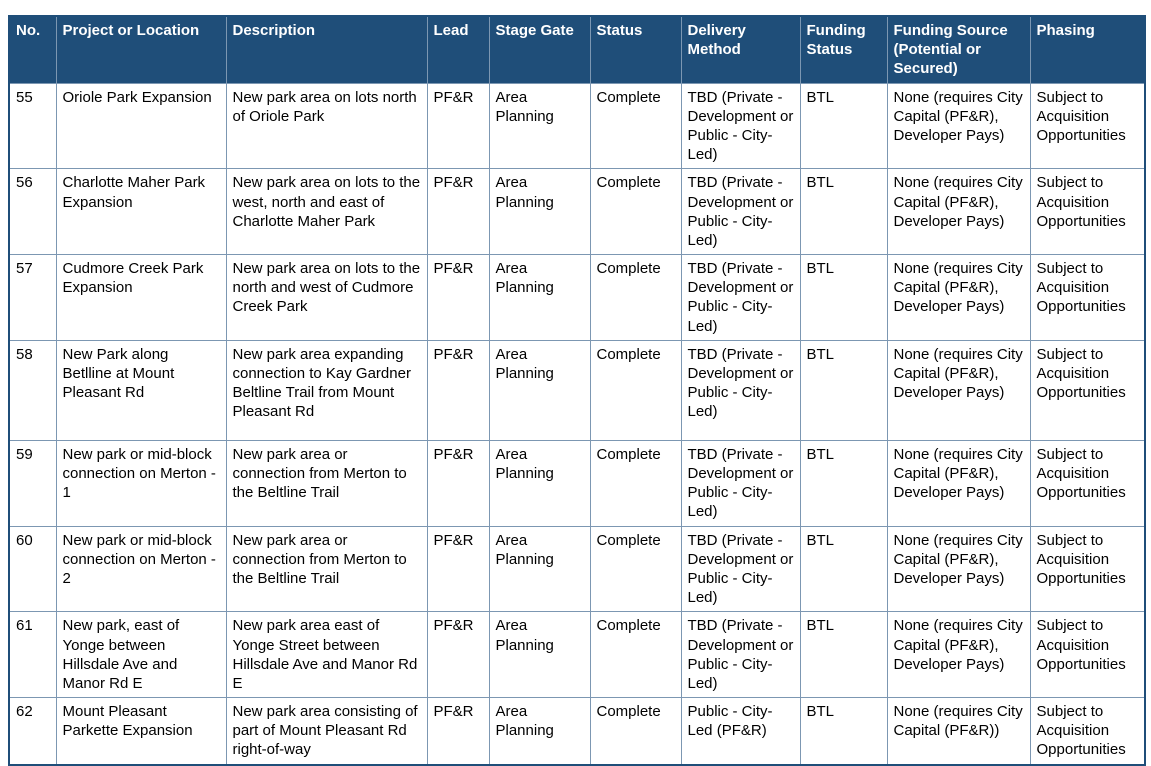 The image size is (1151, 766). I want to click on cell-no: 61, so click(32, 655).